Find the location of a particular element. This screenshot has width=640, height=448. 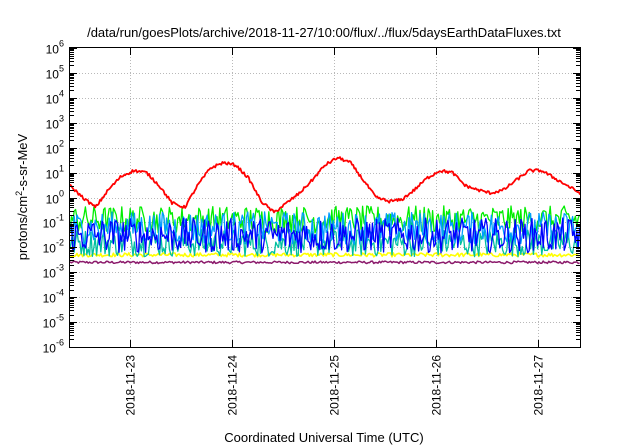

y-tick-label: 10⁻¹ is located at coordinates (53, 222).